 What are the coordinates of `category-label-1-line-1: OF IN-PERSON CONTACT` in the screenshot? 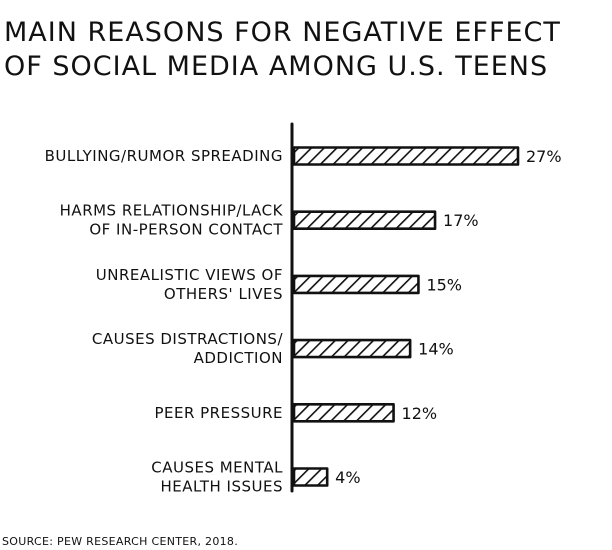 It's located at (186, 230).